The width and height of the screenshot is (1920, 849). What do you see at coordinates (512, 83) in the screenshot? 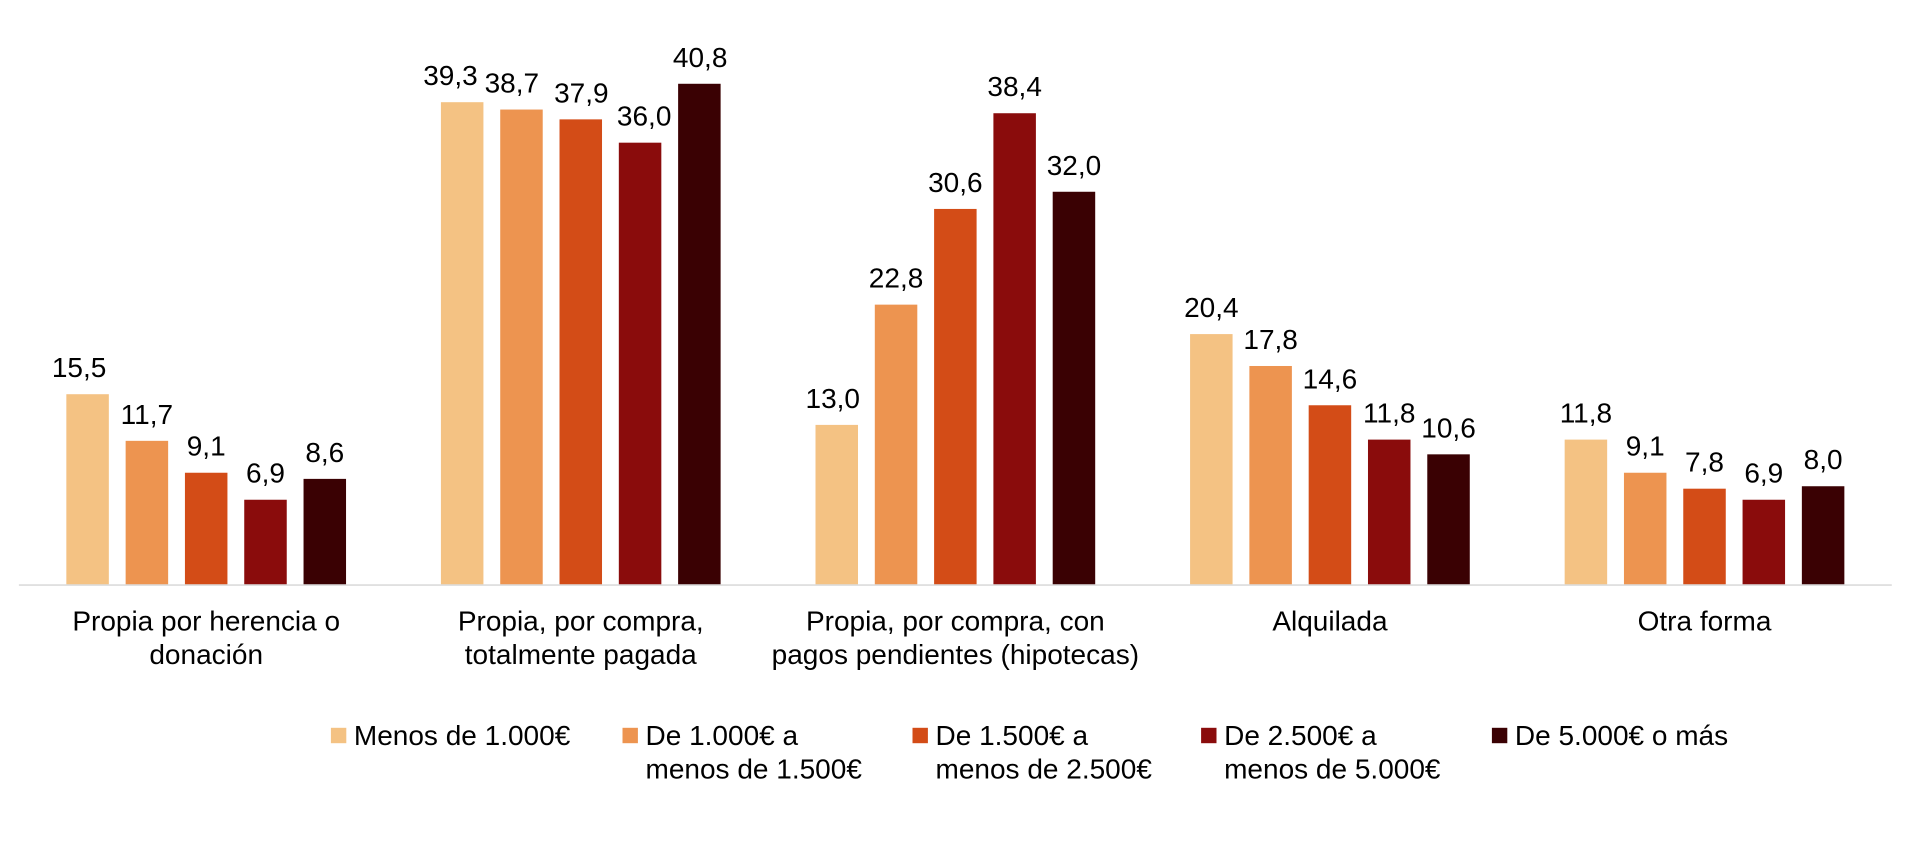
I see `svg-text: 38,7` at bounding box center [512, 83].